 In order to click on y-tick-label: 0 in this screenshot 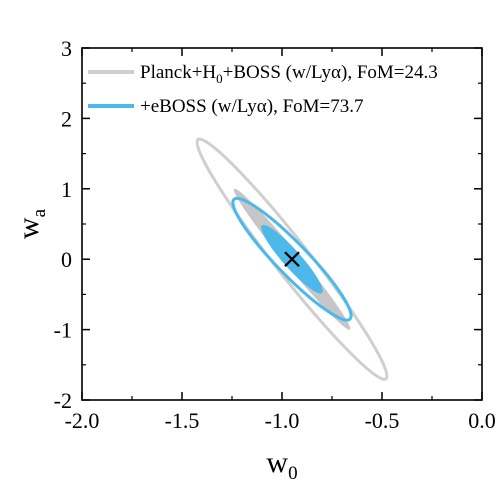, I will do `click(66, 259)`.